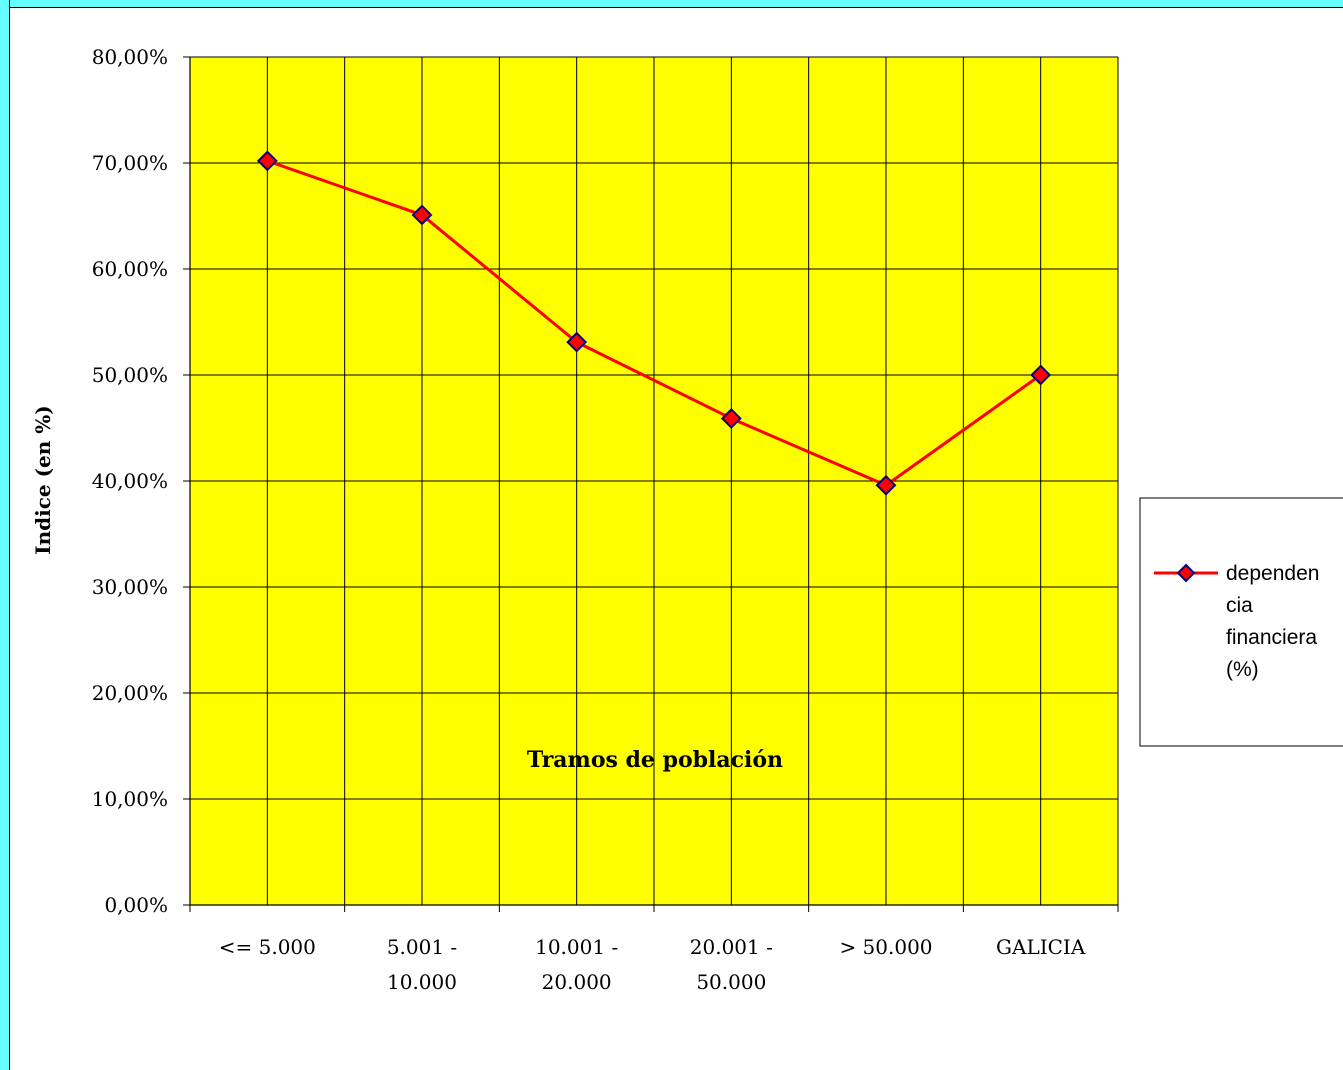 The height and width of the screenshot is (1070, 1343). I want to click on y-tick-label: 80,00%, so click(130, 57).